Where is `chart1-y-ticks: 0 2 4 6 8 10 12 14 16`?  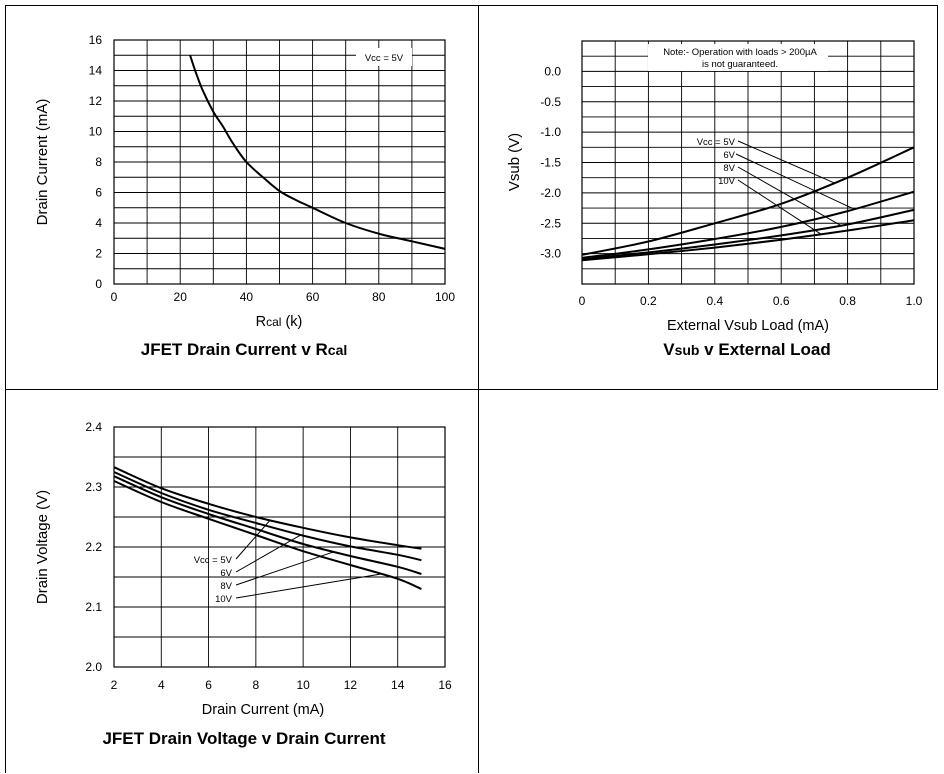
chart1-y-ticks: 0 2 4 6 8 10 12 14 16 is located at coordinates (96, 162).